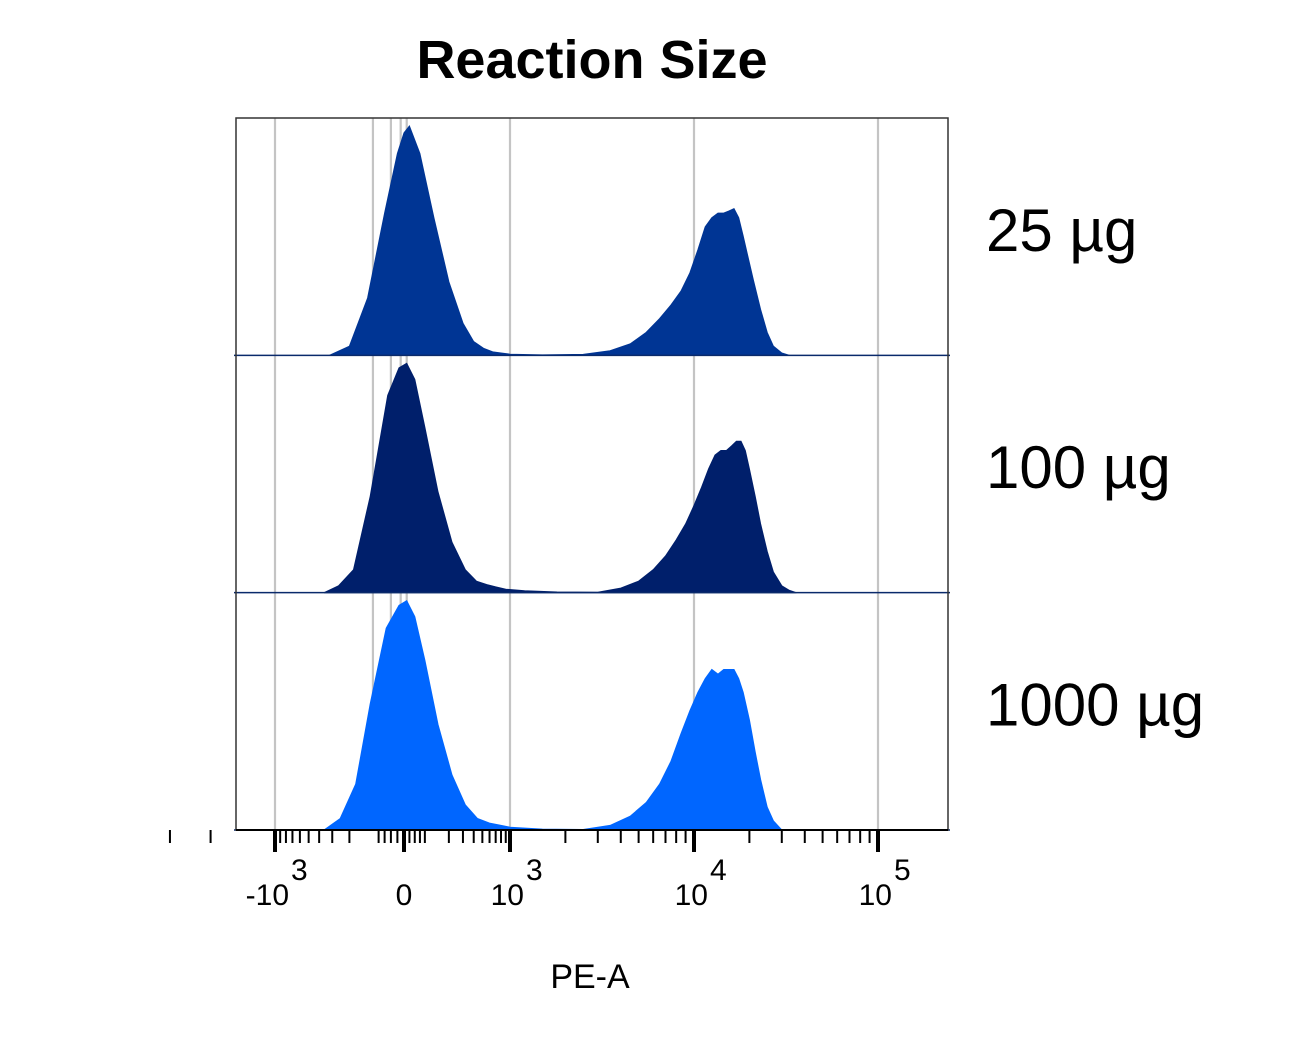  What do you see at coordinates (590, 977) in the screenshot?
I see `x-axis-label: PE-A` at bounding box center [590, 977].